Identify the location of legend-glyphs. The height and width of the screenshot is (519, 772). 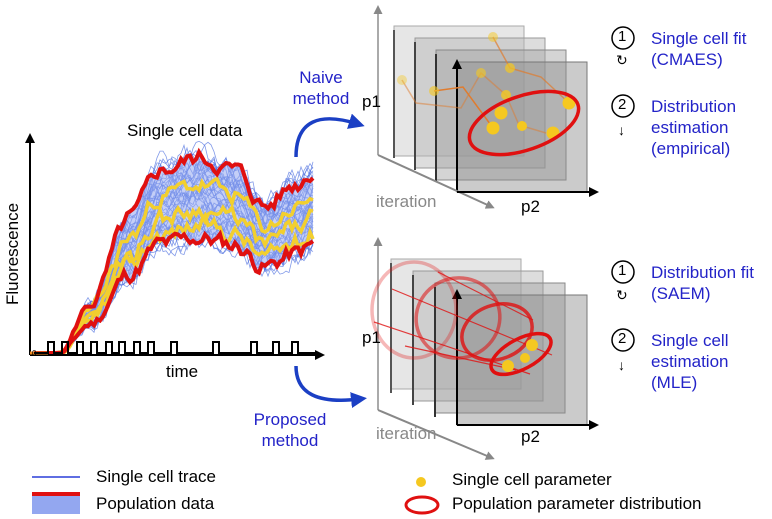
(236, 495).